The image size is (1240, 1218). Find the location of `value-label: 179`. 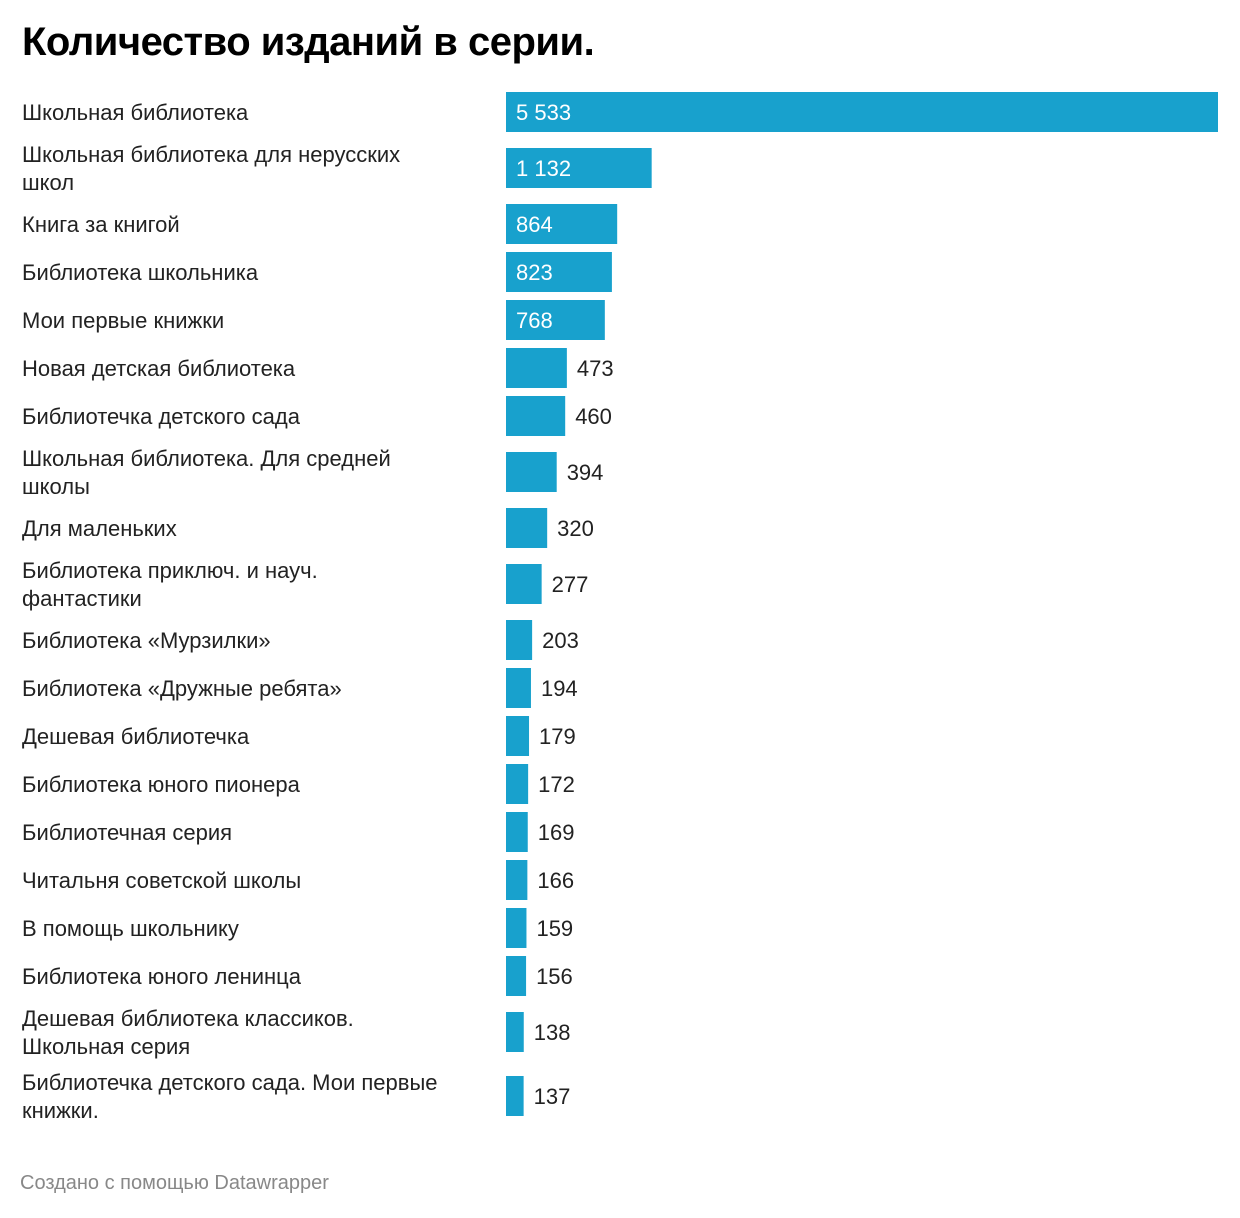

value-label: 179 is located at coordinates (557, 736).